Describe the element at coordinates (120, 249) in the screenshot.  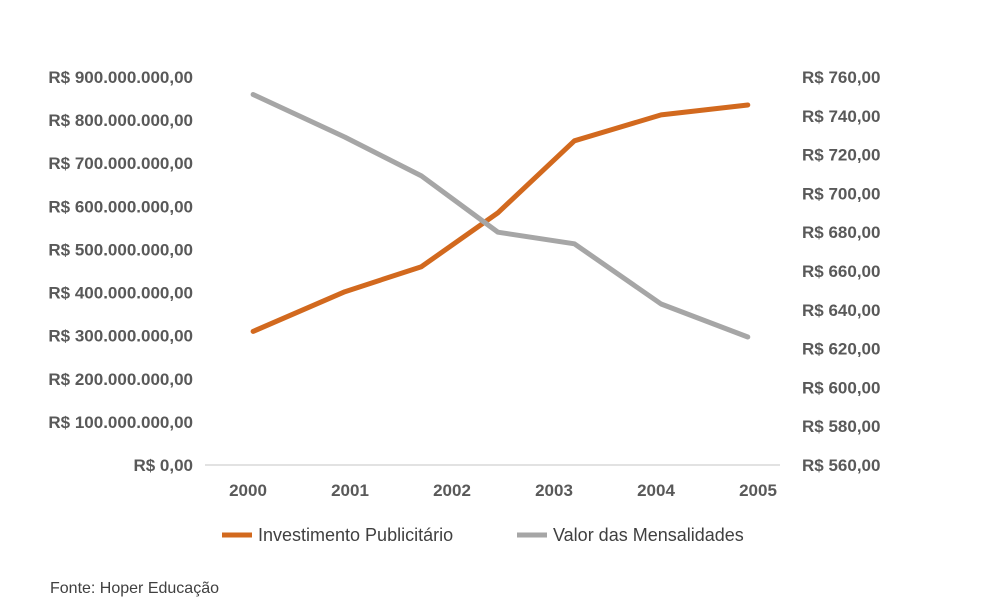
I see `left-tick-label: R$ 500.000.000,00` at that location.